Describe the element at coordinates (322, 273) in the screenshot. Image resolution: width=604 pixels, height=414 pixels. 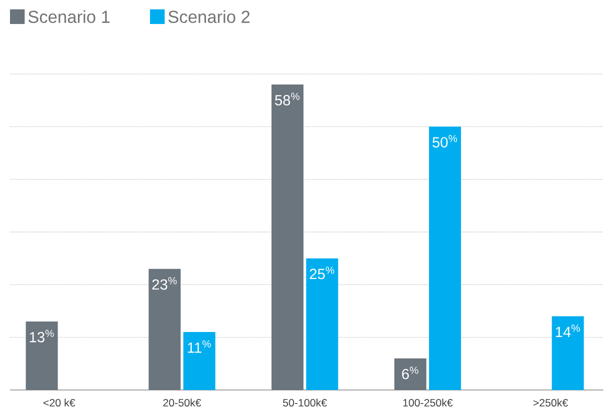
I see `data-label: 25$^{%}$` at that location.